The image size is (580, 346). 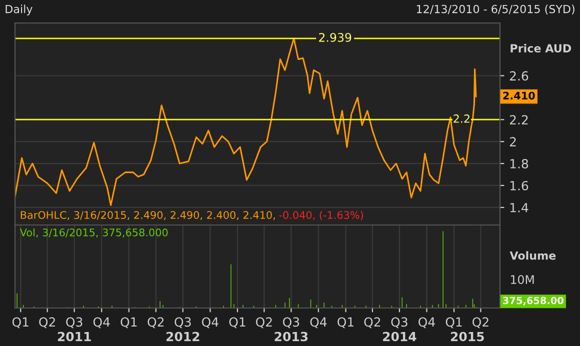 What do you see at coordinates (533, 301) in the screenshot?
I see `text: 375,658.00` at bounding box center [533, 301].